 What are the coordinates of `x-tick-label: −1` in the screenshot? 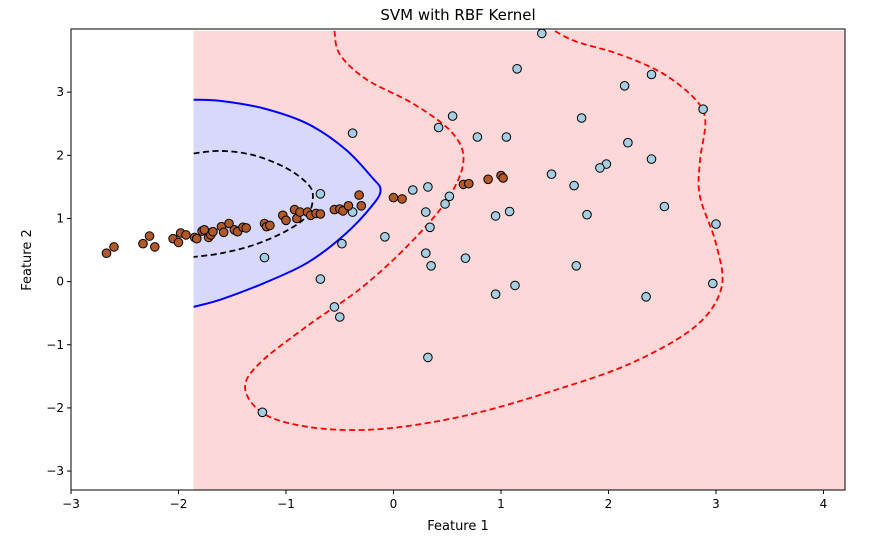 It's located at (286, 504).